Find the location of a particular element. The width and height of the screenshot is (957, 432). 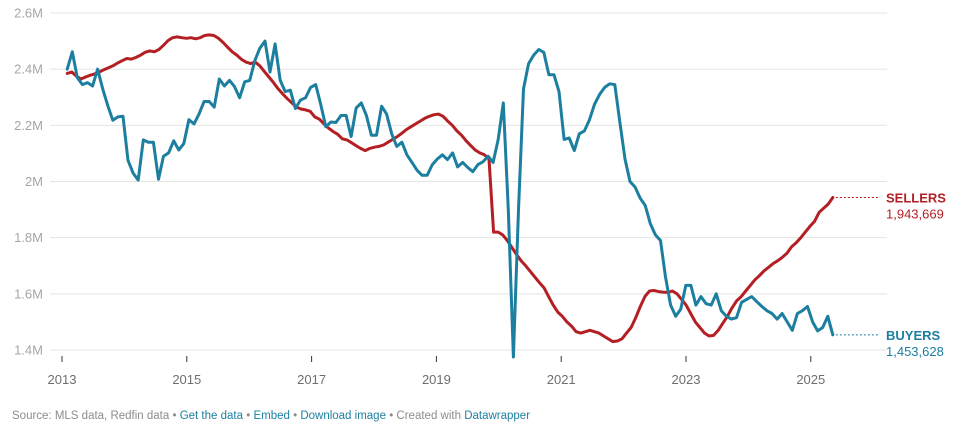

x-tick-label: 2023 is located at coordinates (686, 379).